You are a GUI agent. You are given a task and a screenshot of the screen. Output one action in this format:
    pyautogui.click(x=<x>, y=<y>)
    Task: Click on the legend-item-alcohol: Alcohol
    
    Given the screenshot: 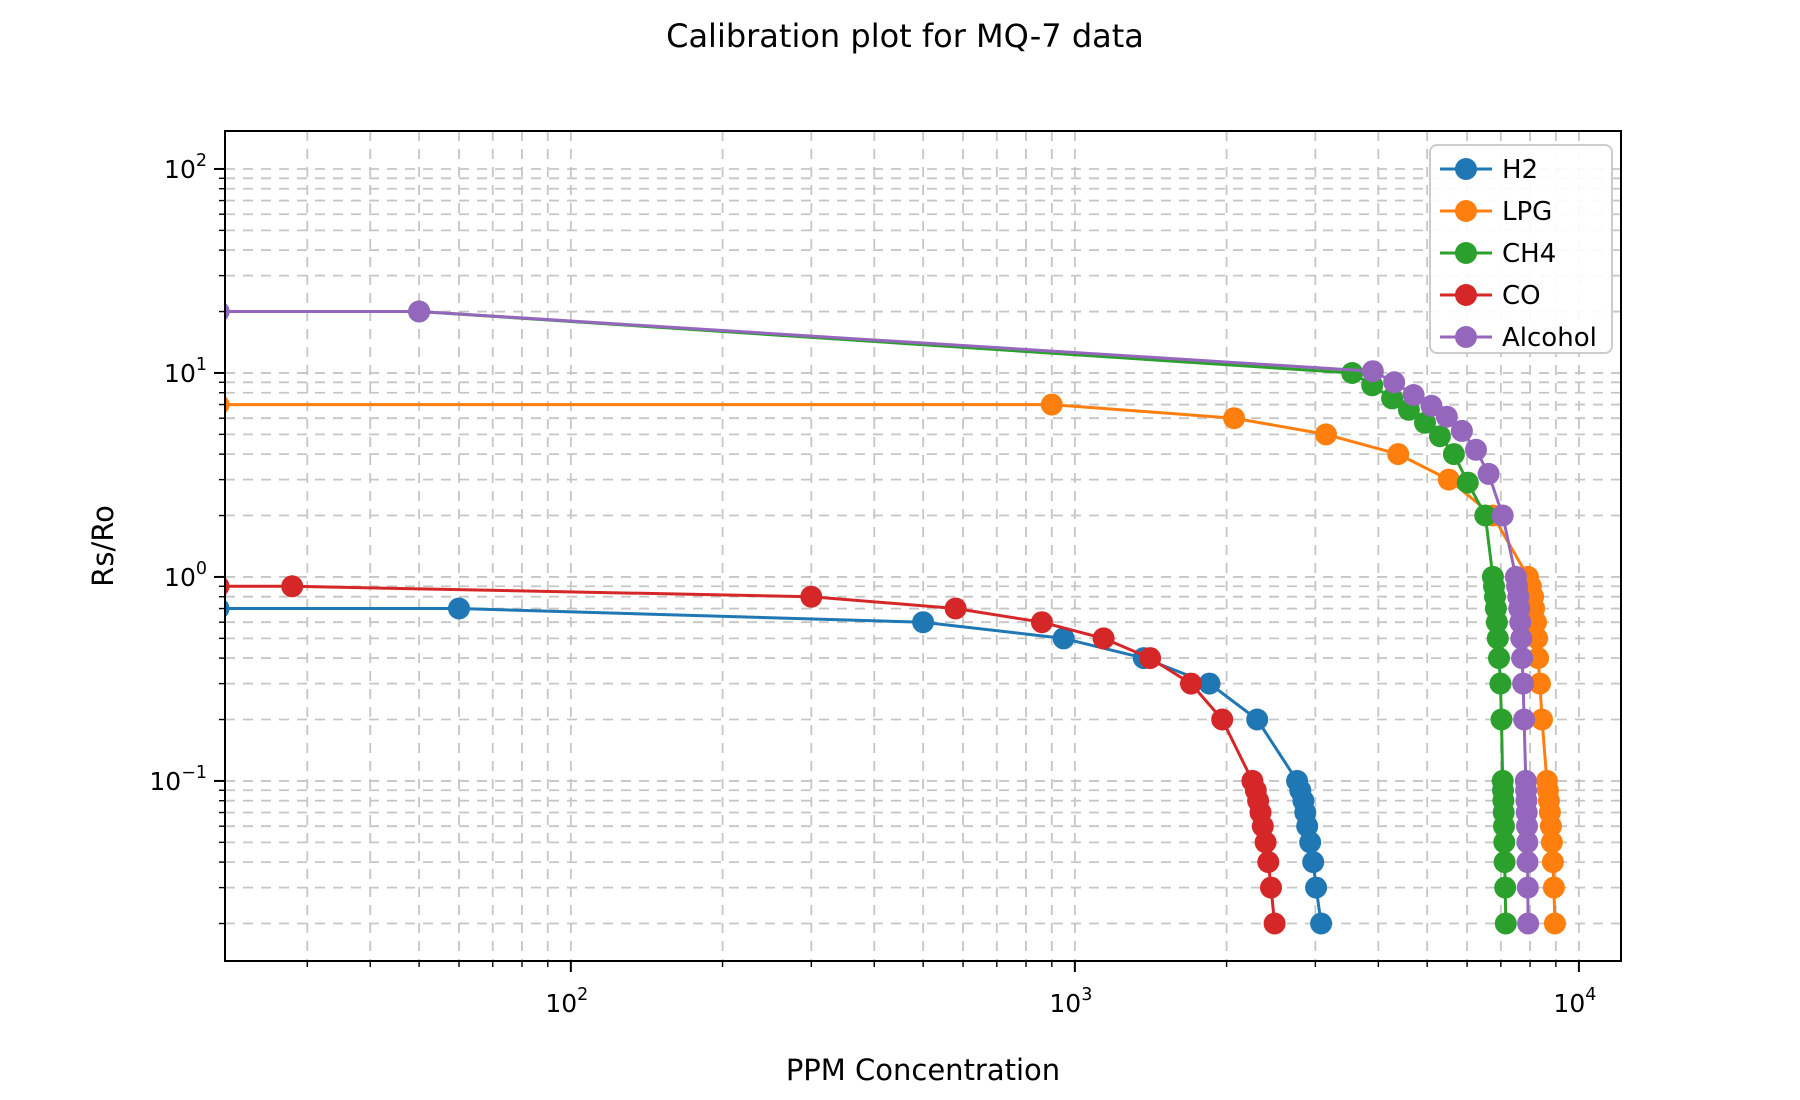 What is the action you would take?
    pyautogui.click(x=1518, y=338)
    